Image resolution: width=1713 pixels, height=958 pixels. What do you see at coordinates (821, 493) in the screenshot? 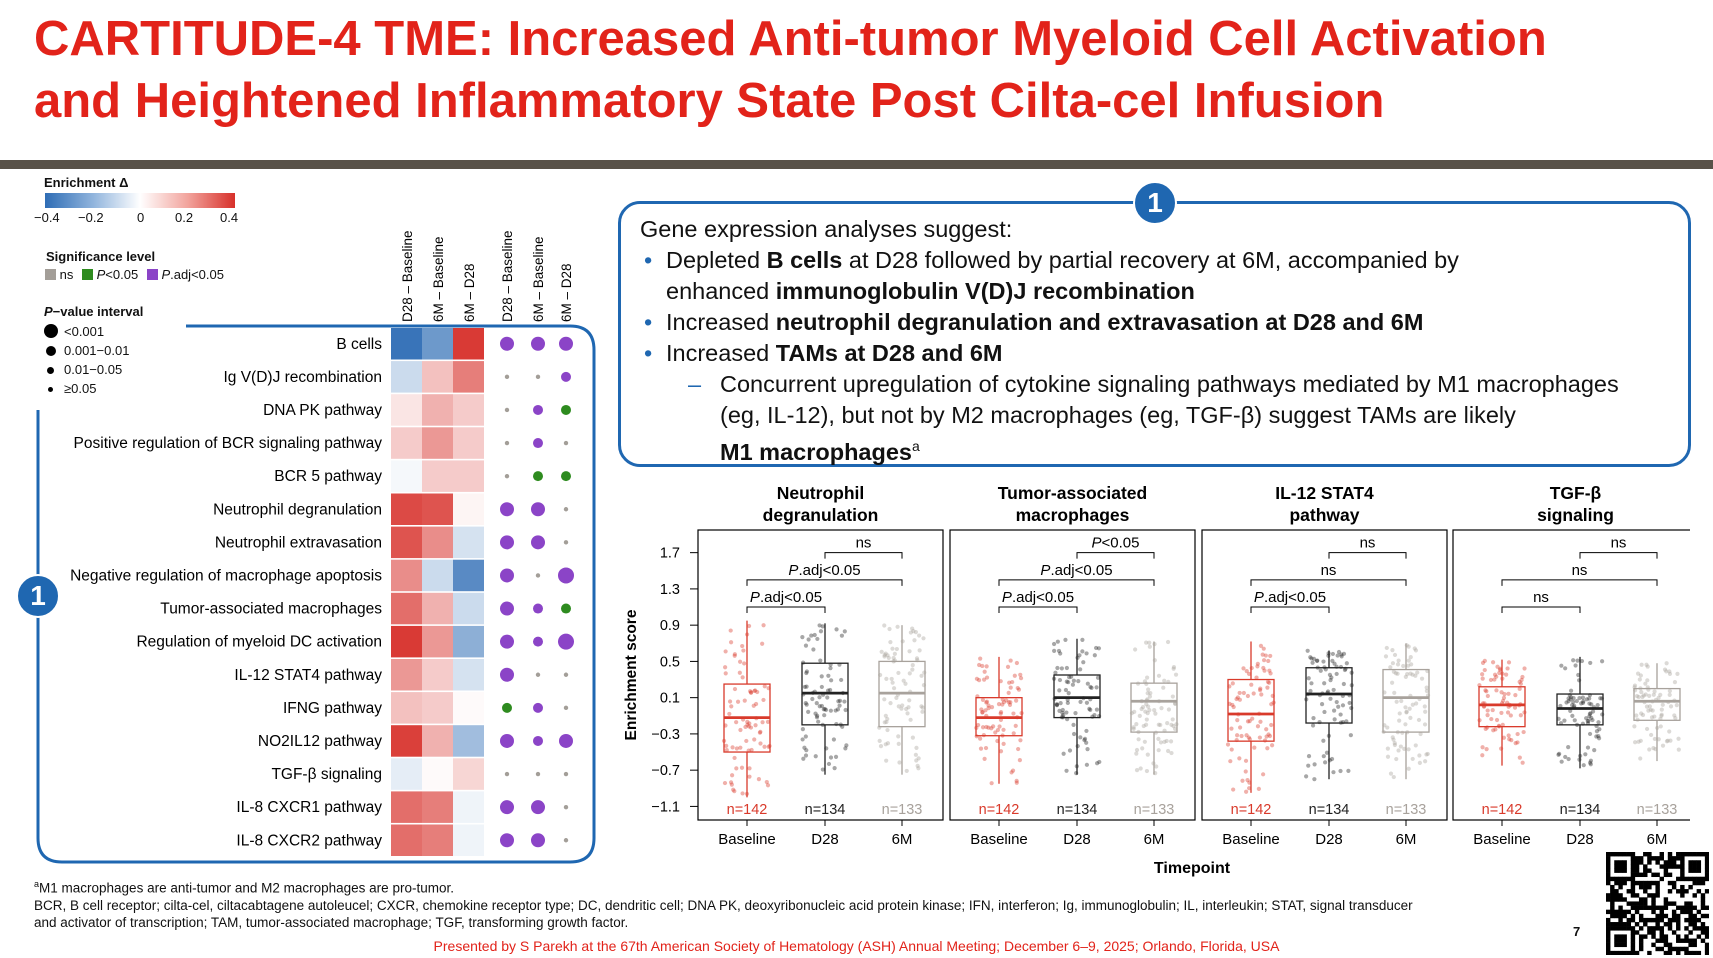
I see `panel-title: Neutrophil` at bounding box center [821, 493].